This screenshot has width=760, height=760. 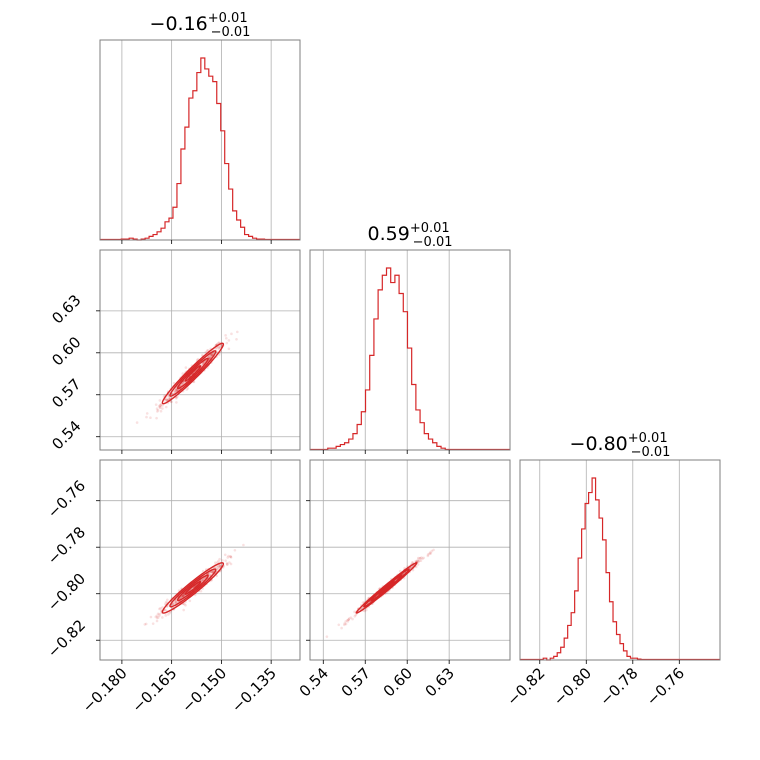 What do you see at coordinates (440, 682) in the screenshot?
I see `x-tick-label: 0.63` at bounding box center [440, 682].